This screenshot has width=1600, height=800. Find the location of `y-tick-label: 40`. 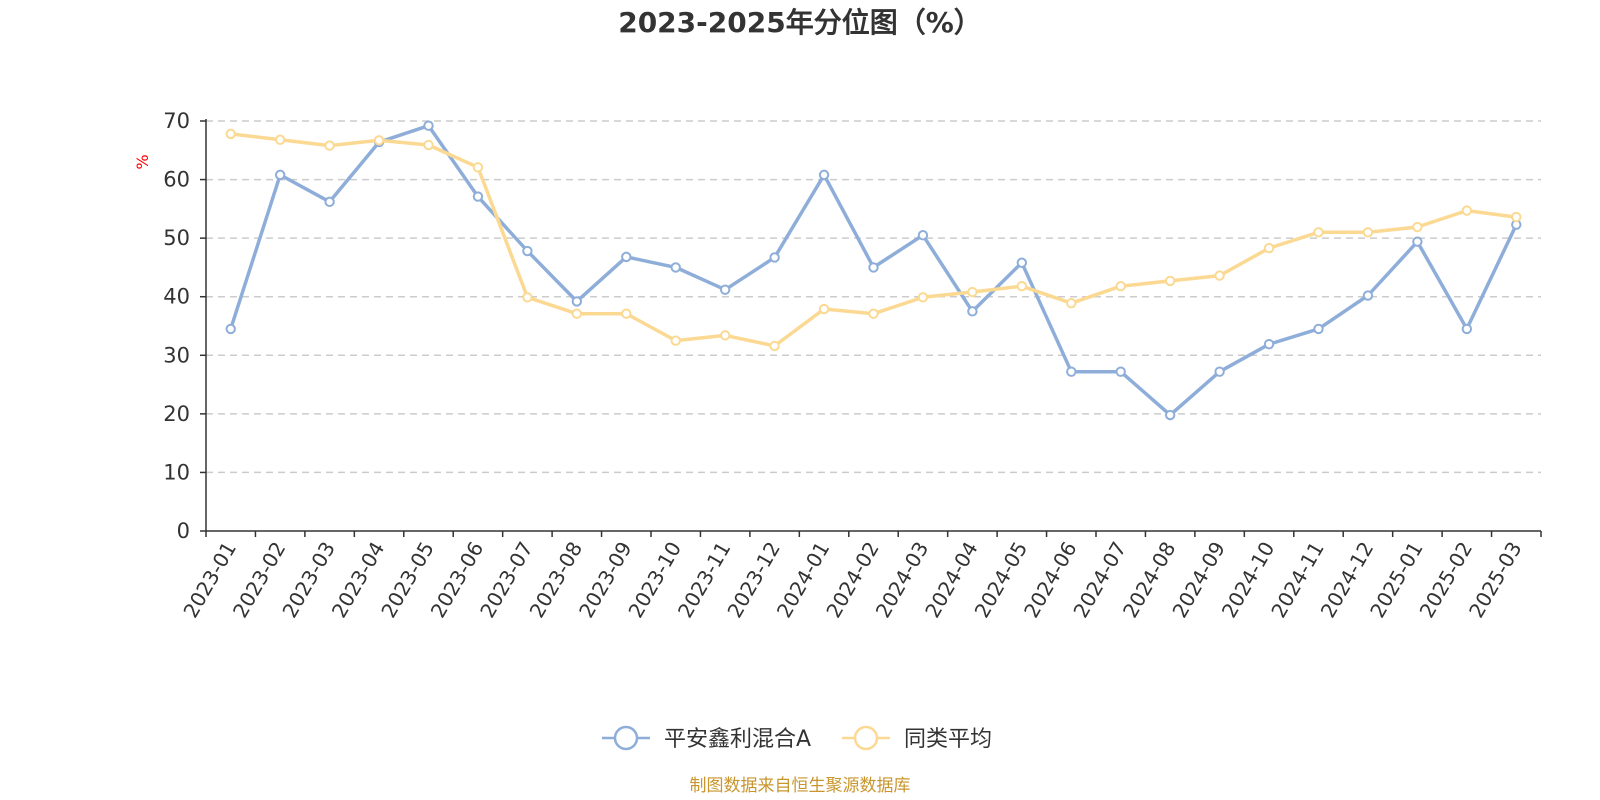

y-tick-label: 40 is located at coordinates (176, 297).